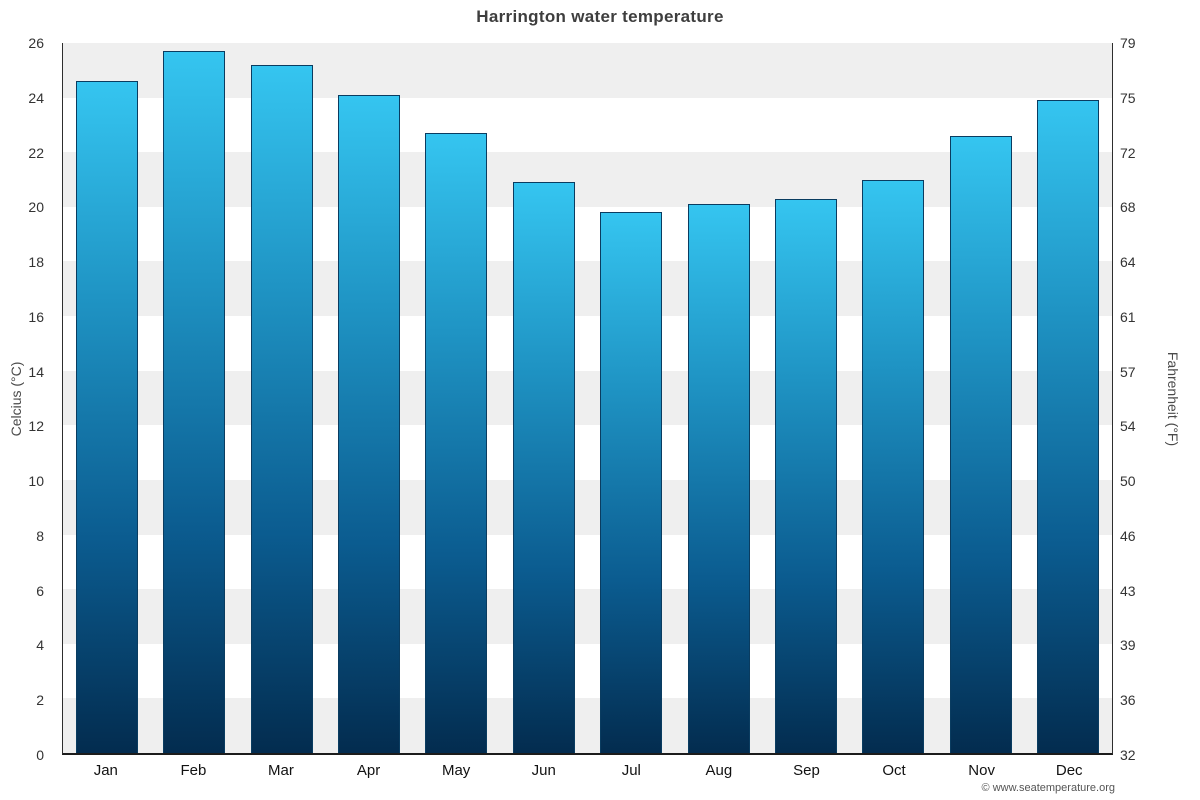 This screenshot has height=800, width=1200. Describe the element at coordinates (1128, 207) in the screenshot. I see `y-tick-label-fahrenheit: 68` at that location.